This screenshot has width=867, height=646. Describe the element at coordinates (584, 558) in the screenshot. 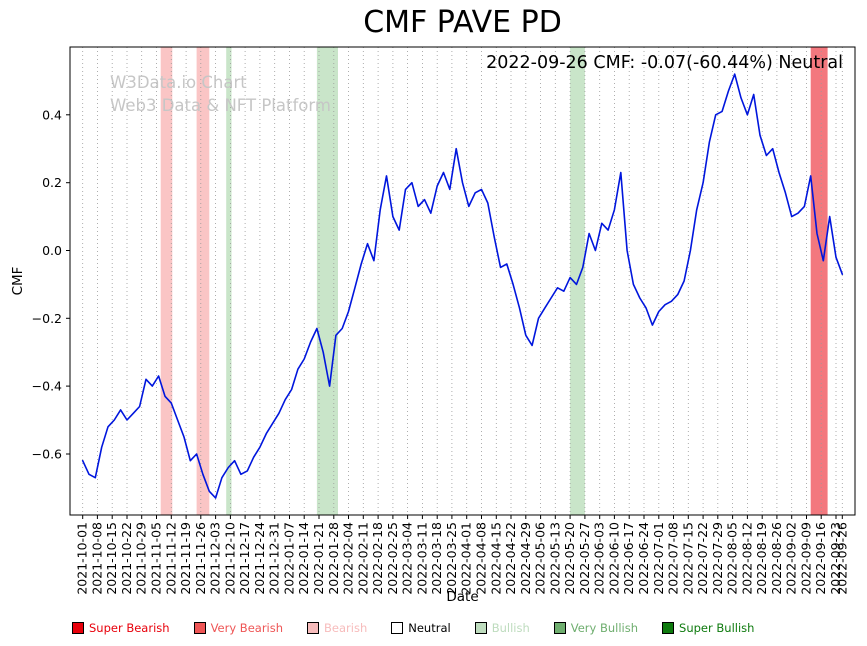

I see `x-tick-label: 2022-05-27` at that location.